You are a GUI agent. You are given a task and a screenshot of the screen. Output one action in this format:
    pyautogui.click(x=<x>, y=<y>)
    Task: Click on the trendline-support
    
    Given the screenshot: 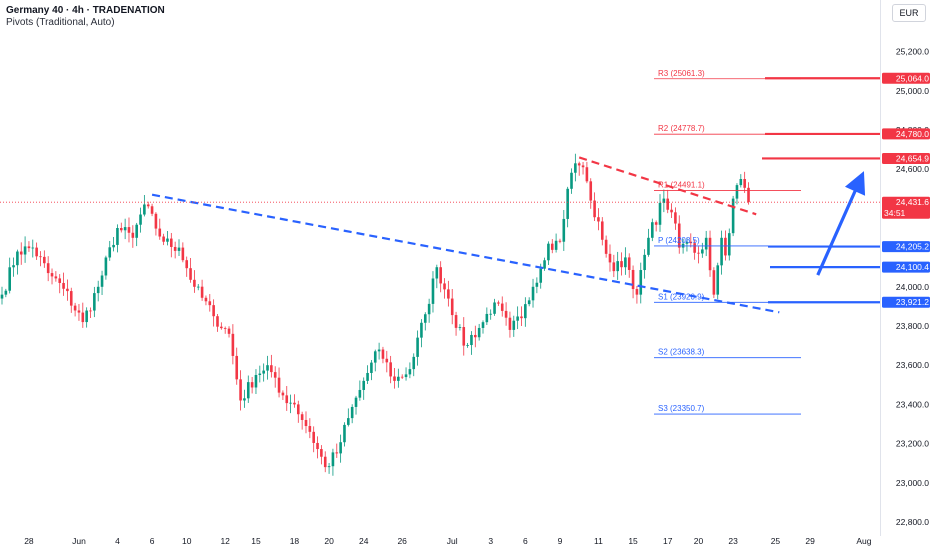 What is the action you would take?
    pyautogui.click(x=465, y=253)
    